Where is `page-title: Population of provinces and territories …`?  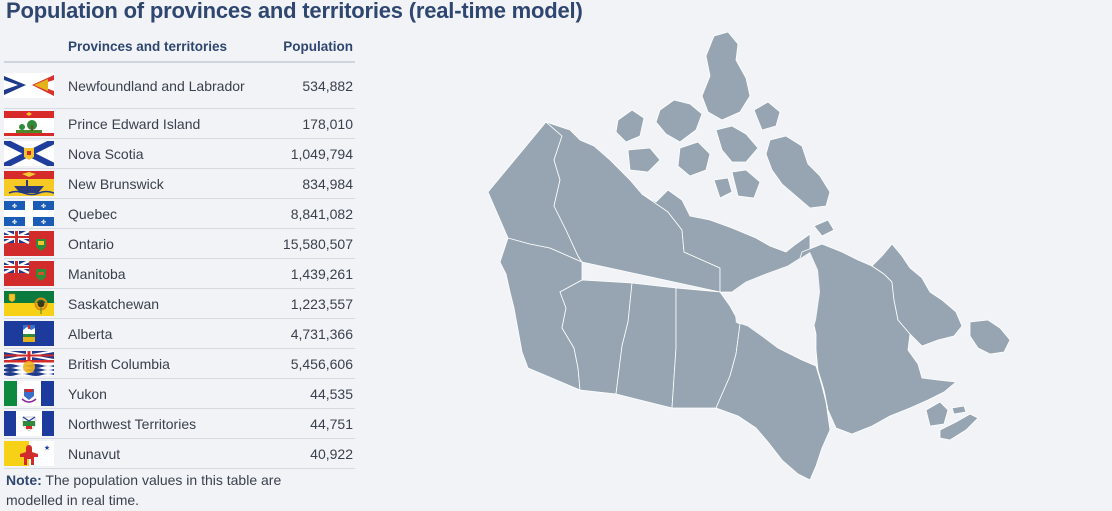
page-title: Population of provinces and territories … is located at coordinates (294, 11).